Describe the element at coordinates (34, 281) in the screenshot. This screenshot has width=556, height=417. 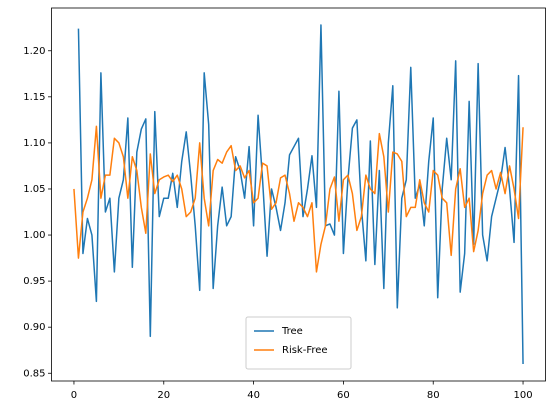
I see `y-tick-label: 0.95` at that location.